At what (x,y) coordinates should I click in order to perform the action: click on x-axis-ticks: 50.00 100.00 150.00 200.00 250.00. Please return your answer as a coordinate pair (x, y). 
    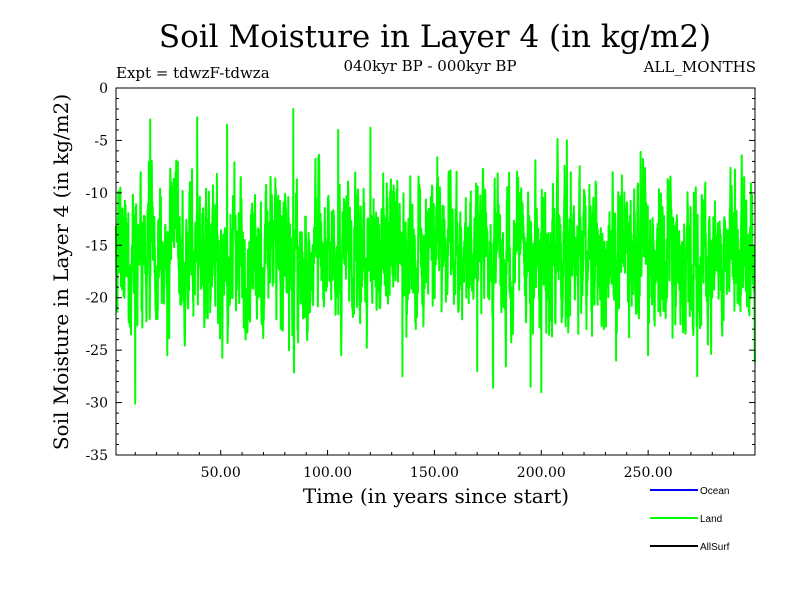
    Looking at the image, I should click on (434, 465).